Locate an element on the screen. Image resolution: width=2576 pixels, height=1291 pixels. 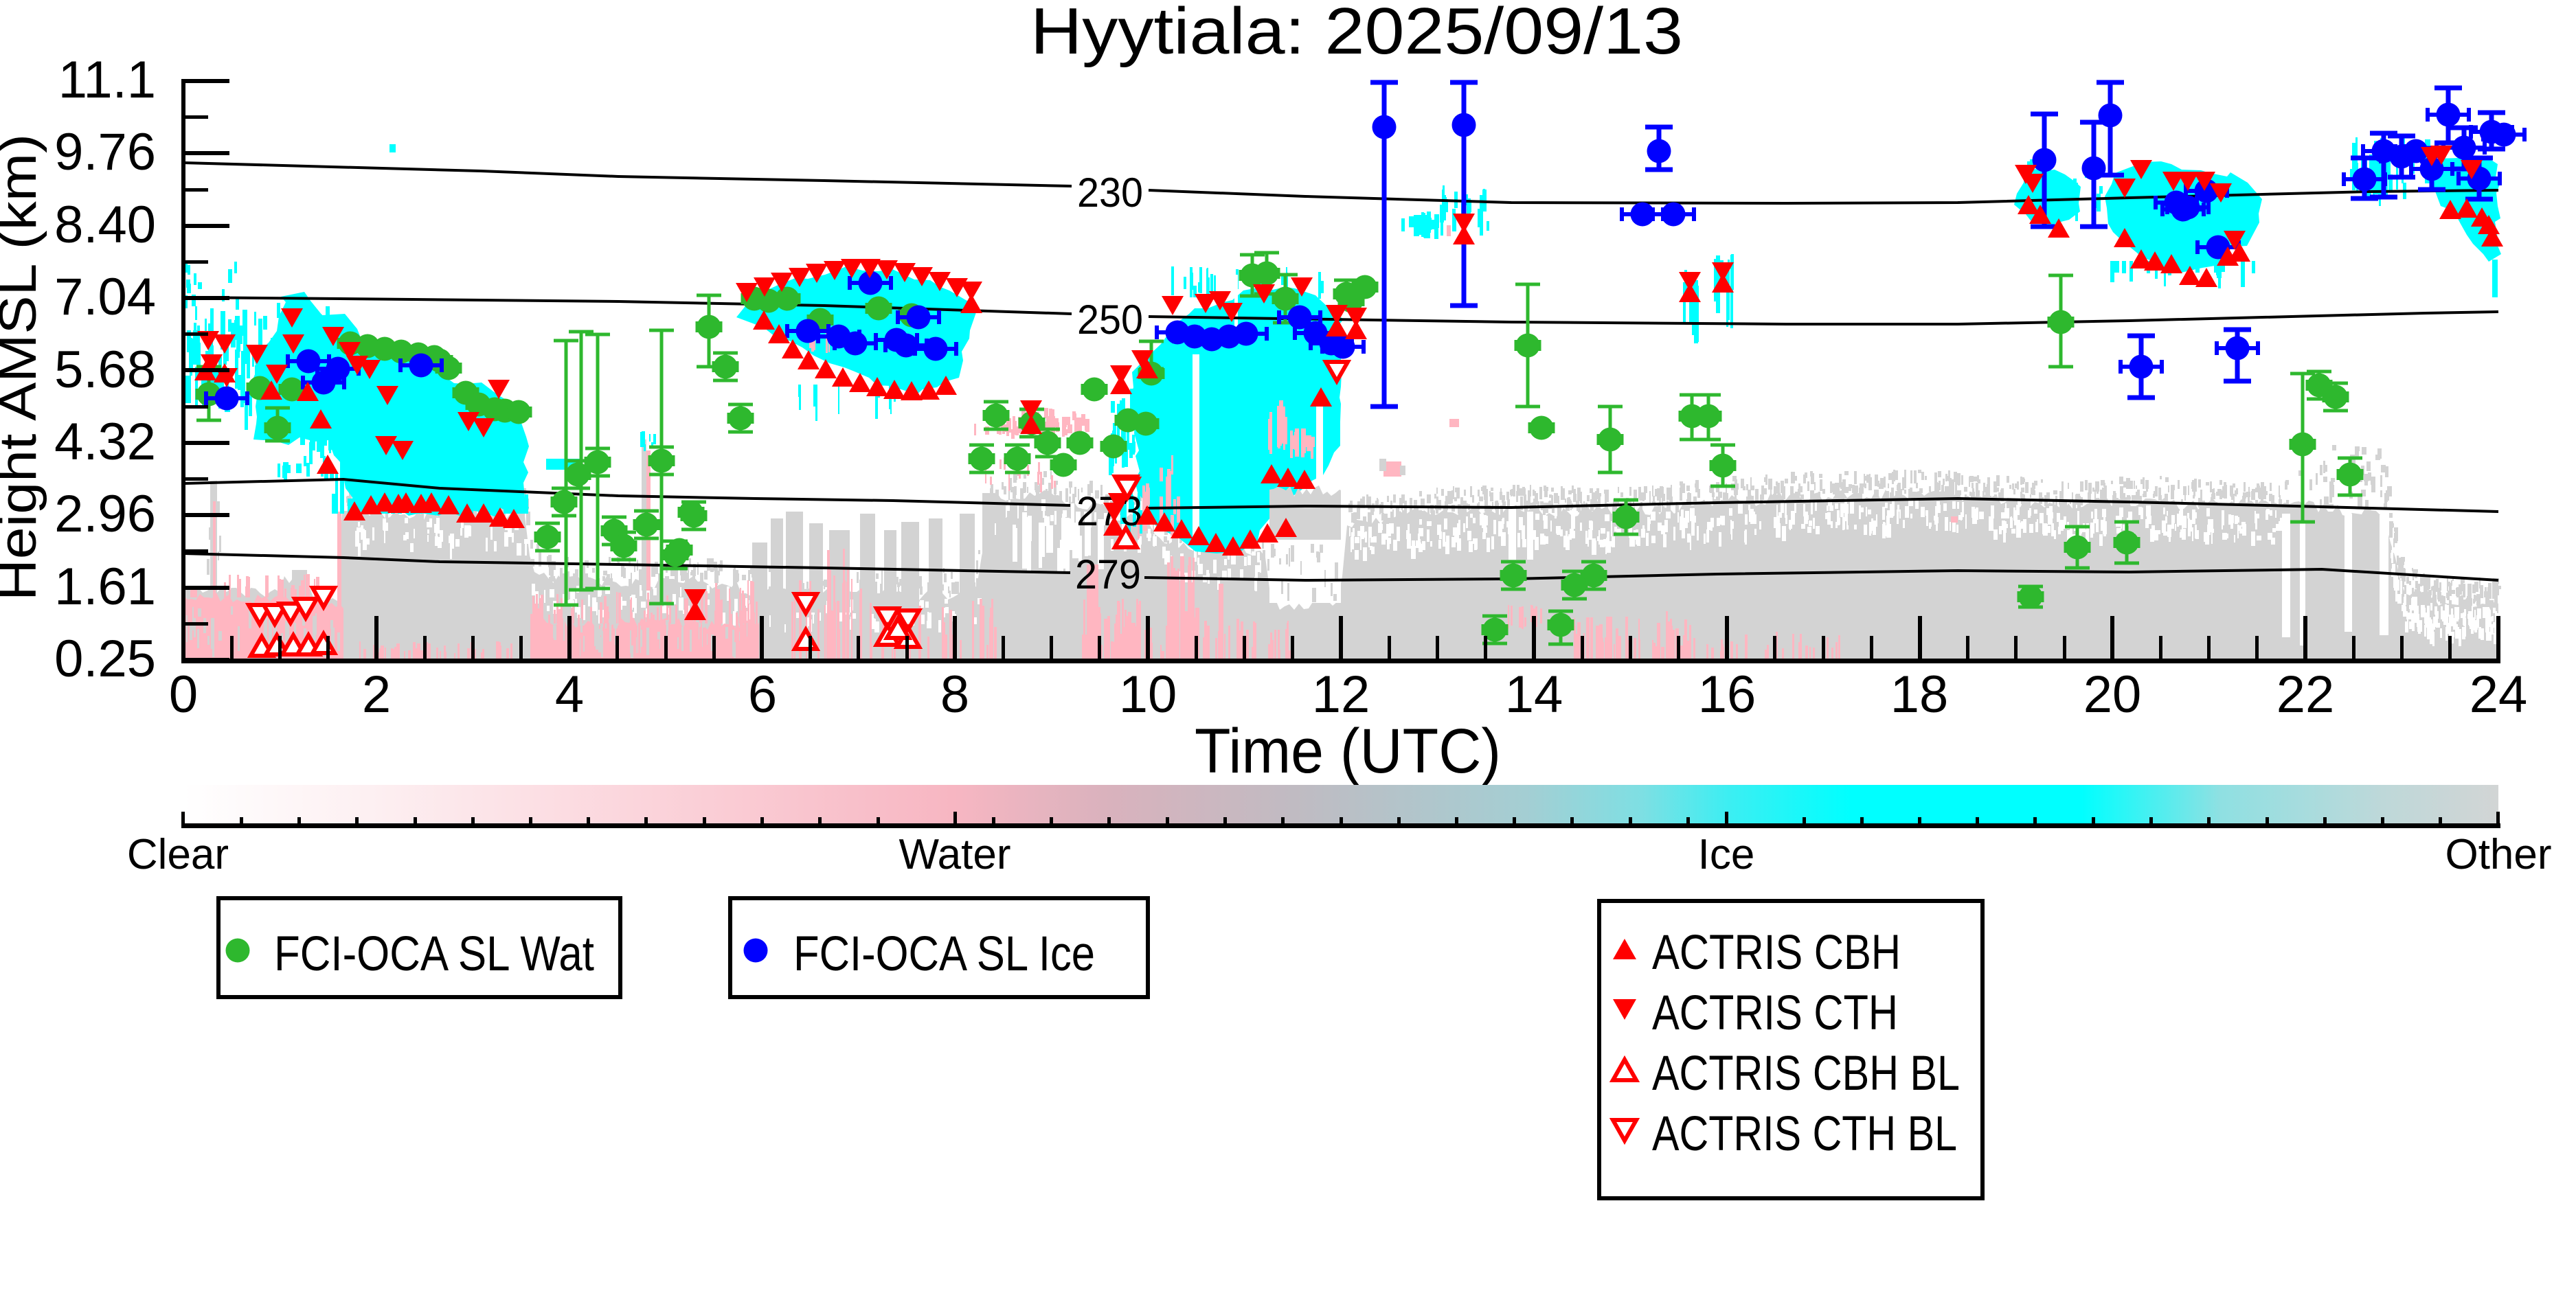
svg-text: 11.1 is located at coordinates (107, 80).